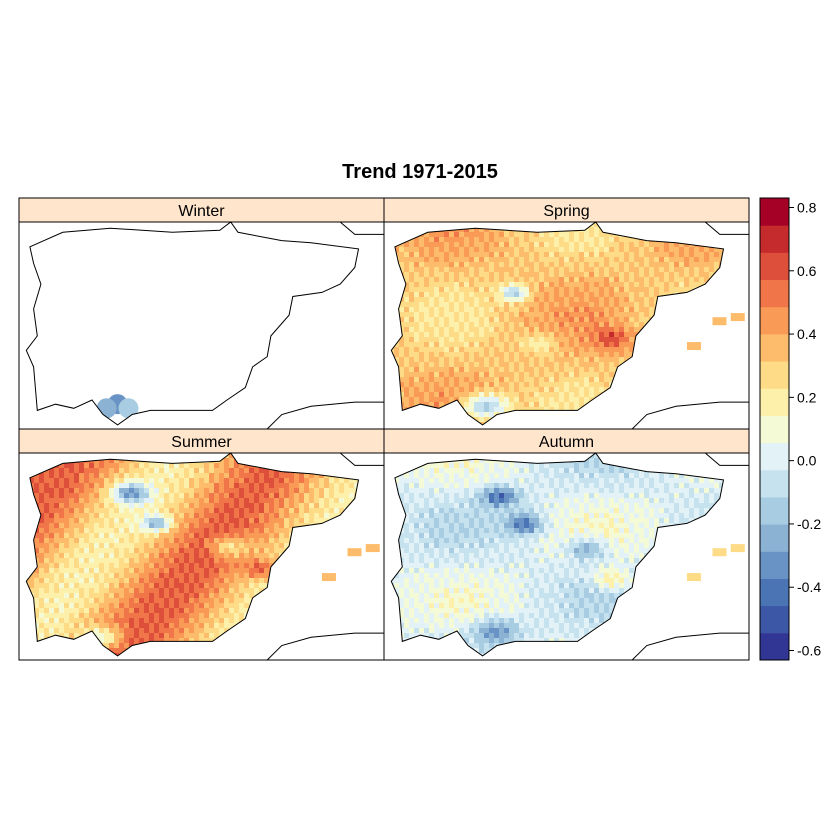  I want to click on coastline-spring, so click(557, 323).